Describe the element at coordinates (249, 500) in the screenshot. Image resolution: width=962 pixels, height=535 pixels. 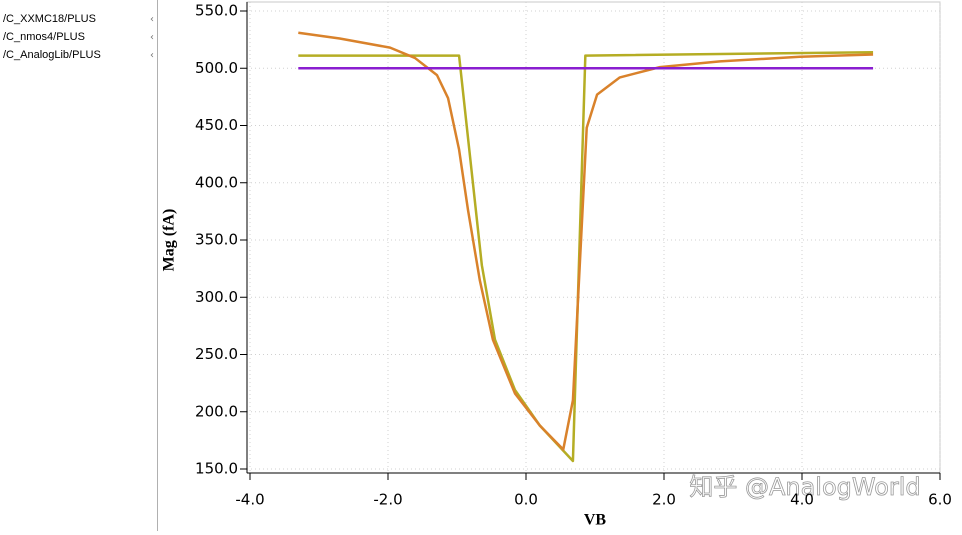
I see `x-tick-label: -4.0` at that location.